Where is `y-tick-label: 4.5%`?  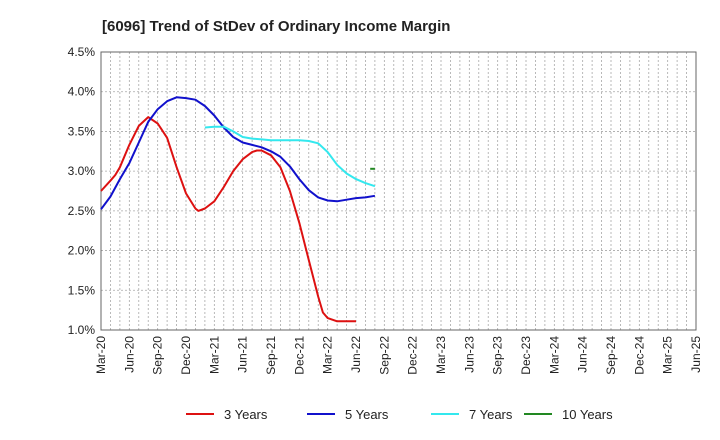
y-tick-label: 4.5% is located at coordinates (82, 52).